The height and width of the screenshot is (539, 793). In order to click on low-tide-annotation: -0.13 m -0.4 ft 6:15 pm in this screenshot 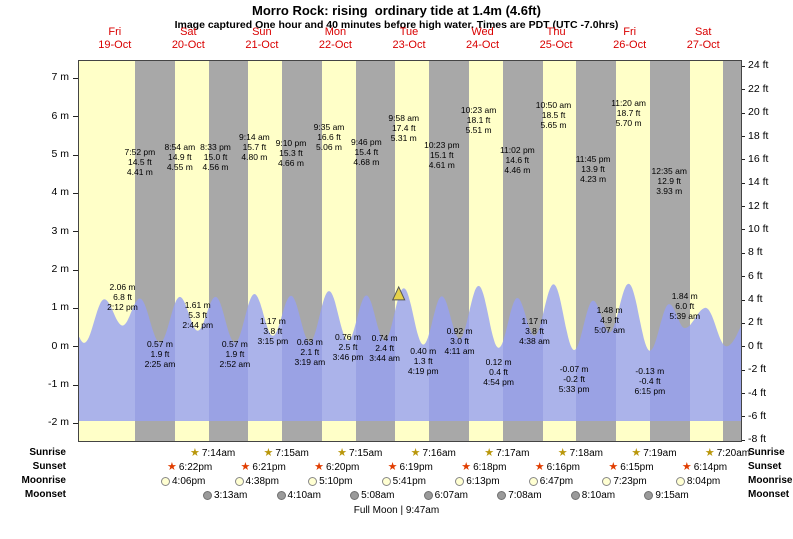, I will do `click(649, 381)`.